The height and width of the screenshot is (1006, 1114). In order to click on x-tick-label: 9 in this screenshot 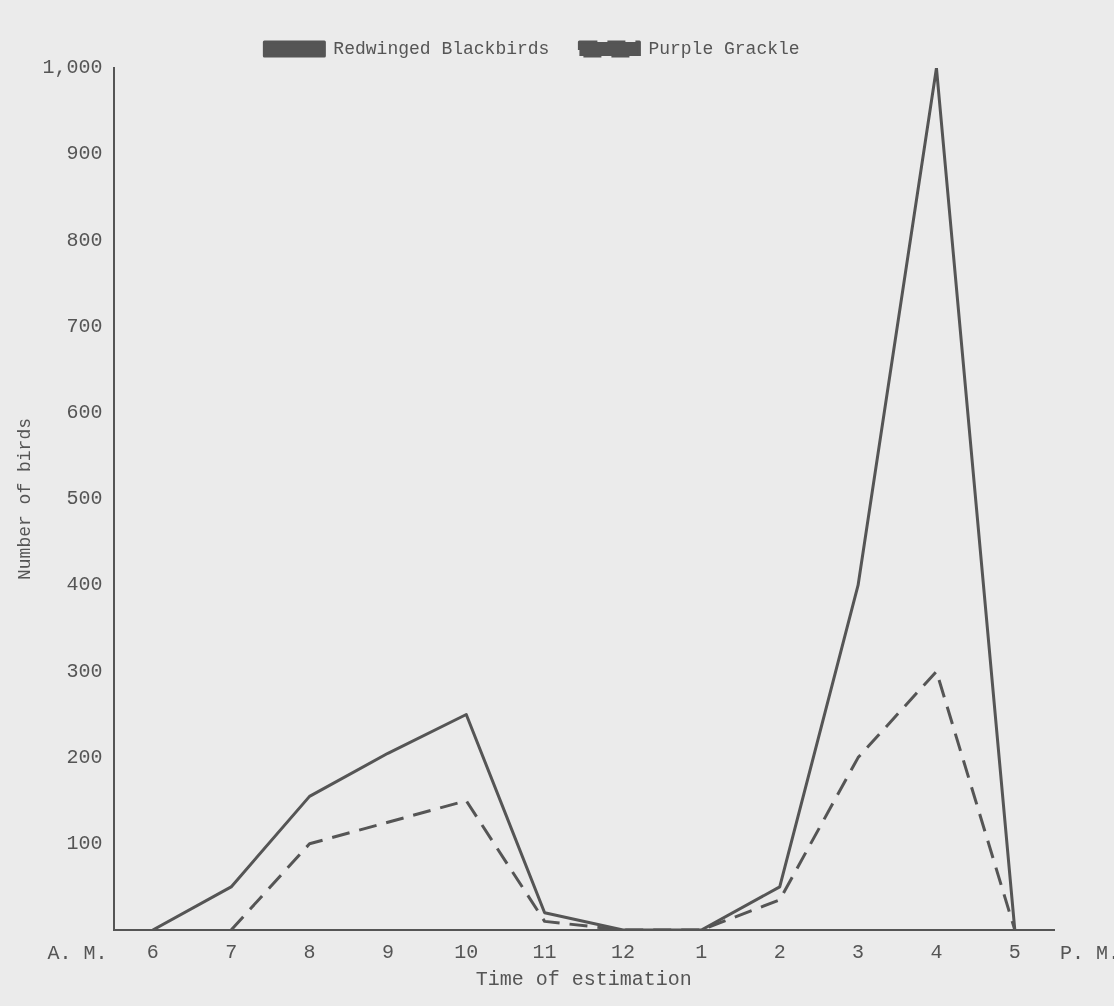, I will do `click(387, 953)`.